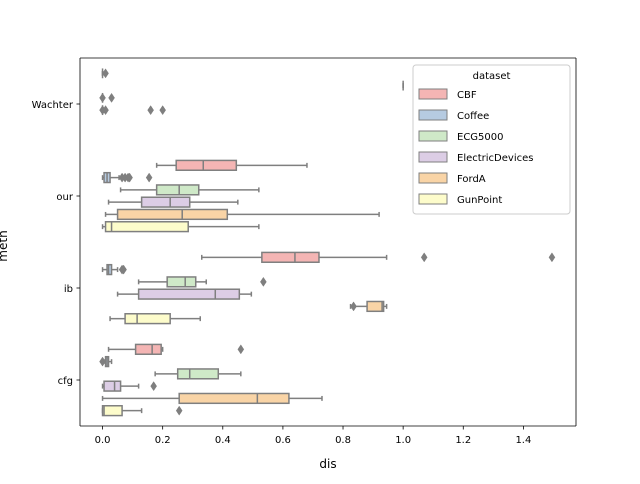  I want to click on box-cfg-ElectricDevices, so click(129, 386).